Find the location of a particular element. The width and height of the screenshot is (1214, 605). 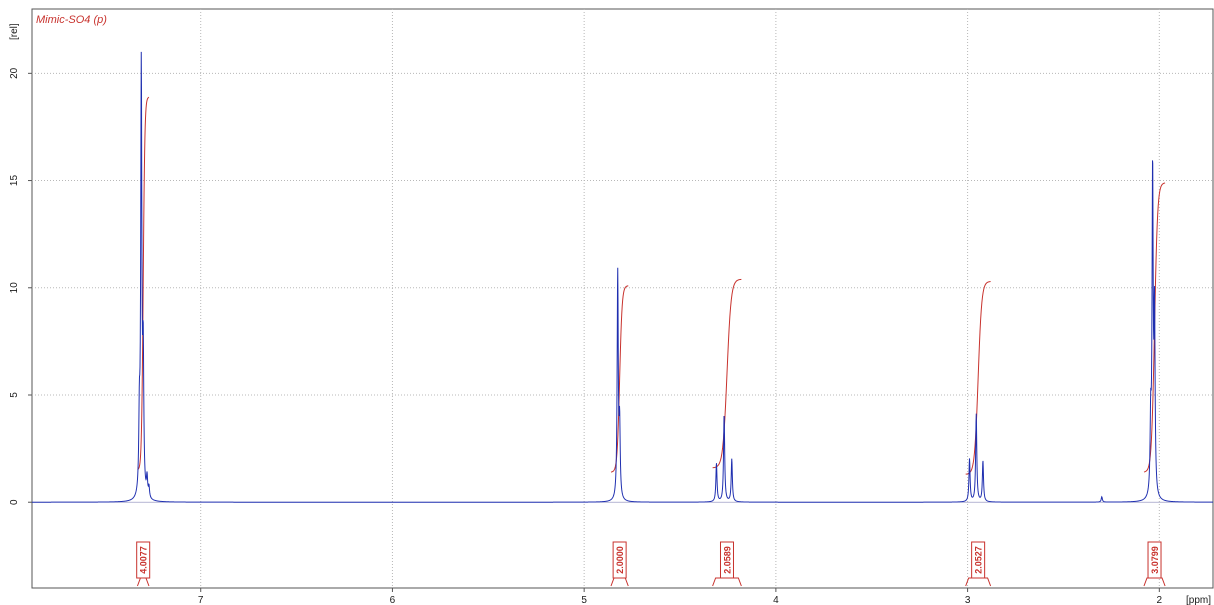

x-tick-label: 6 is located at coordinates (393, 600).